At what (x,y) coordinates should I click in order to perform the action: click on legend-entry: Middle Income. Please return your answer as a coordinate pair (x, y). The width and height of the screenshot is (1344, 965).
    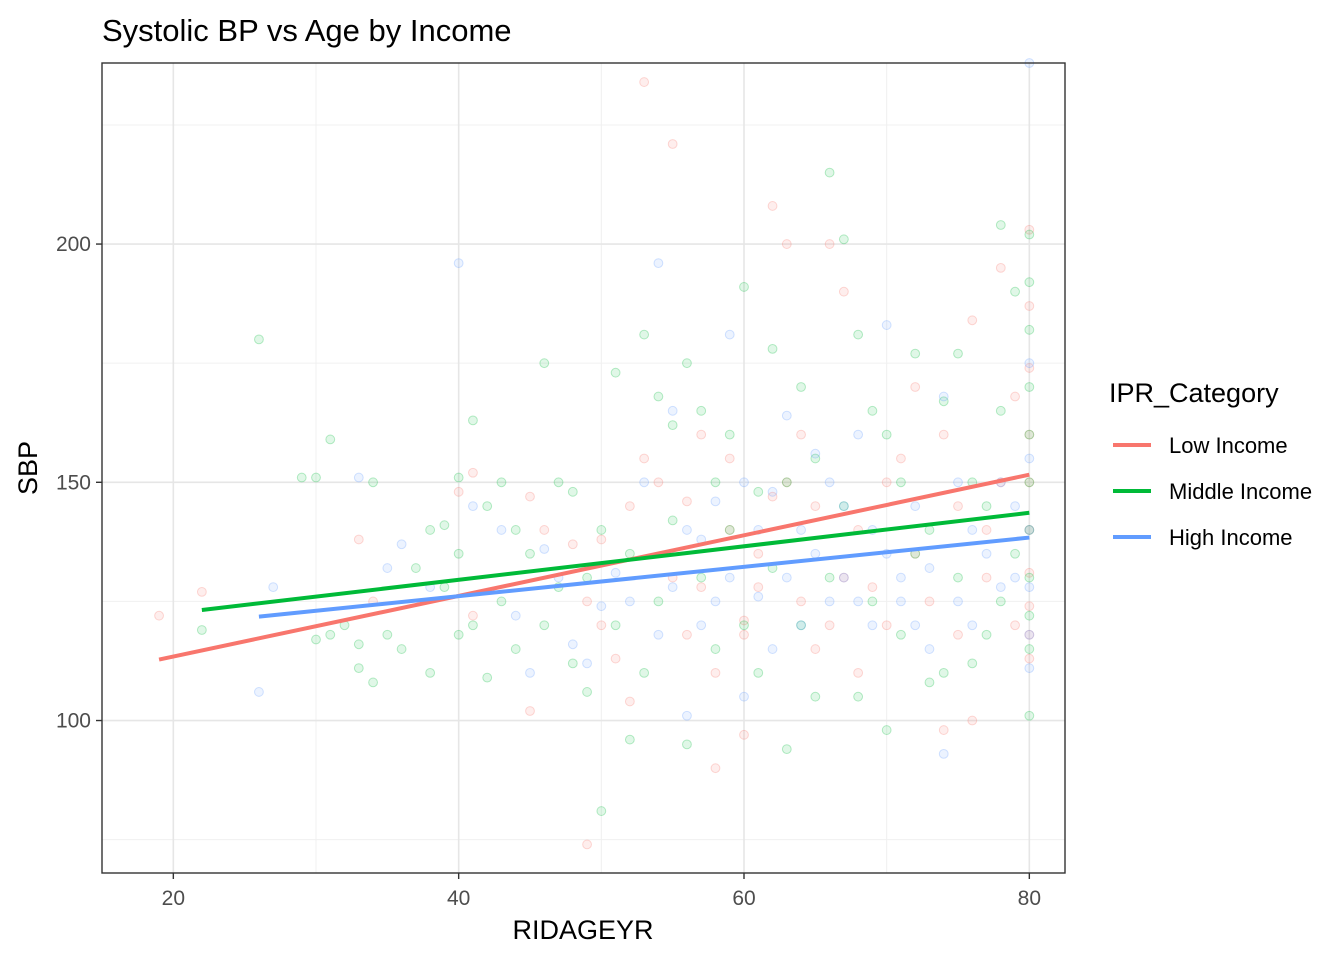
    Looking at the image, I should click on (1240, 491).